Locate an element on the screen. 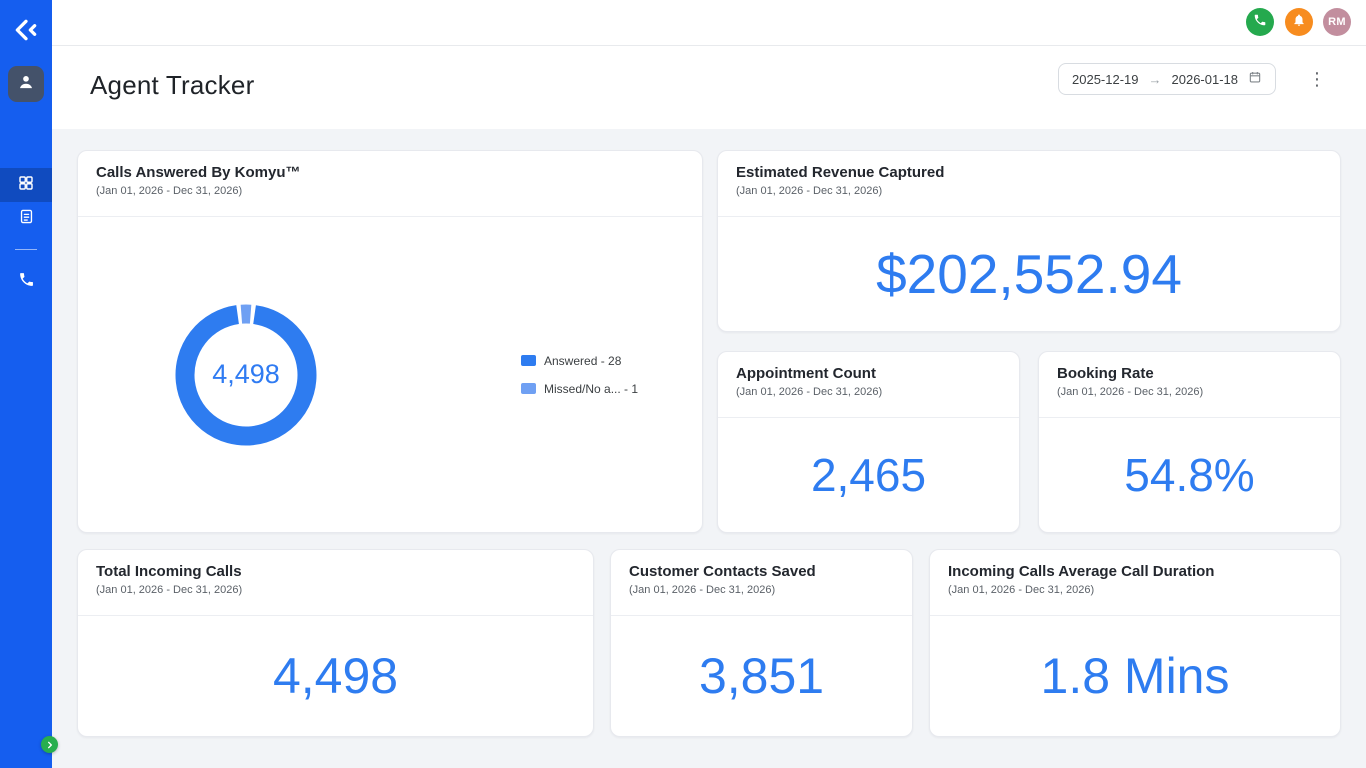 The image size is (1366, 768). card-title: Booking Rate is located at coordinates (1105, 373).